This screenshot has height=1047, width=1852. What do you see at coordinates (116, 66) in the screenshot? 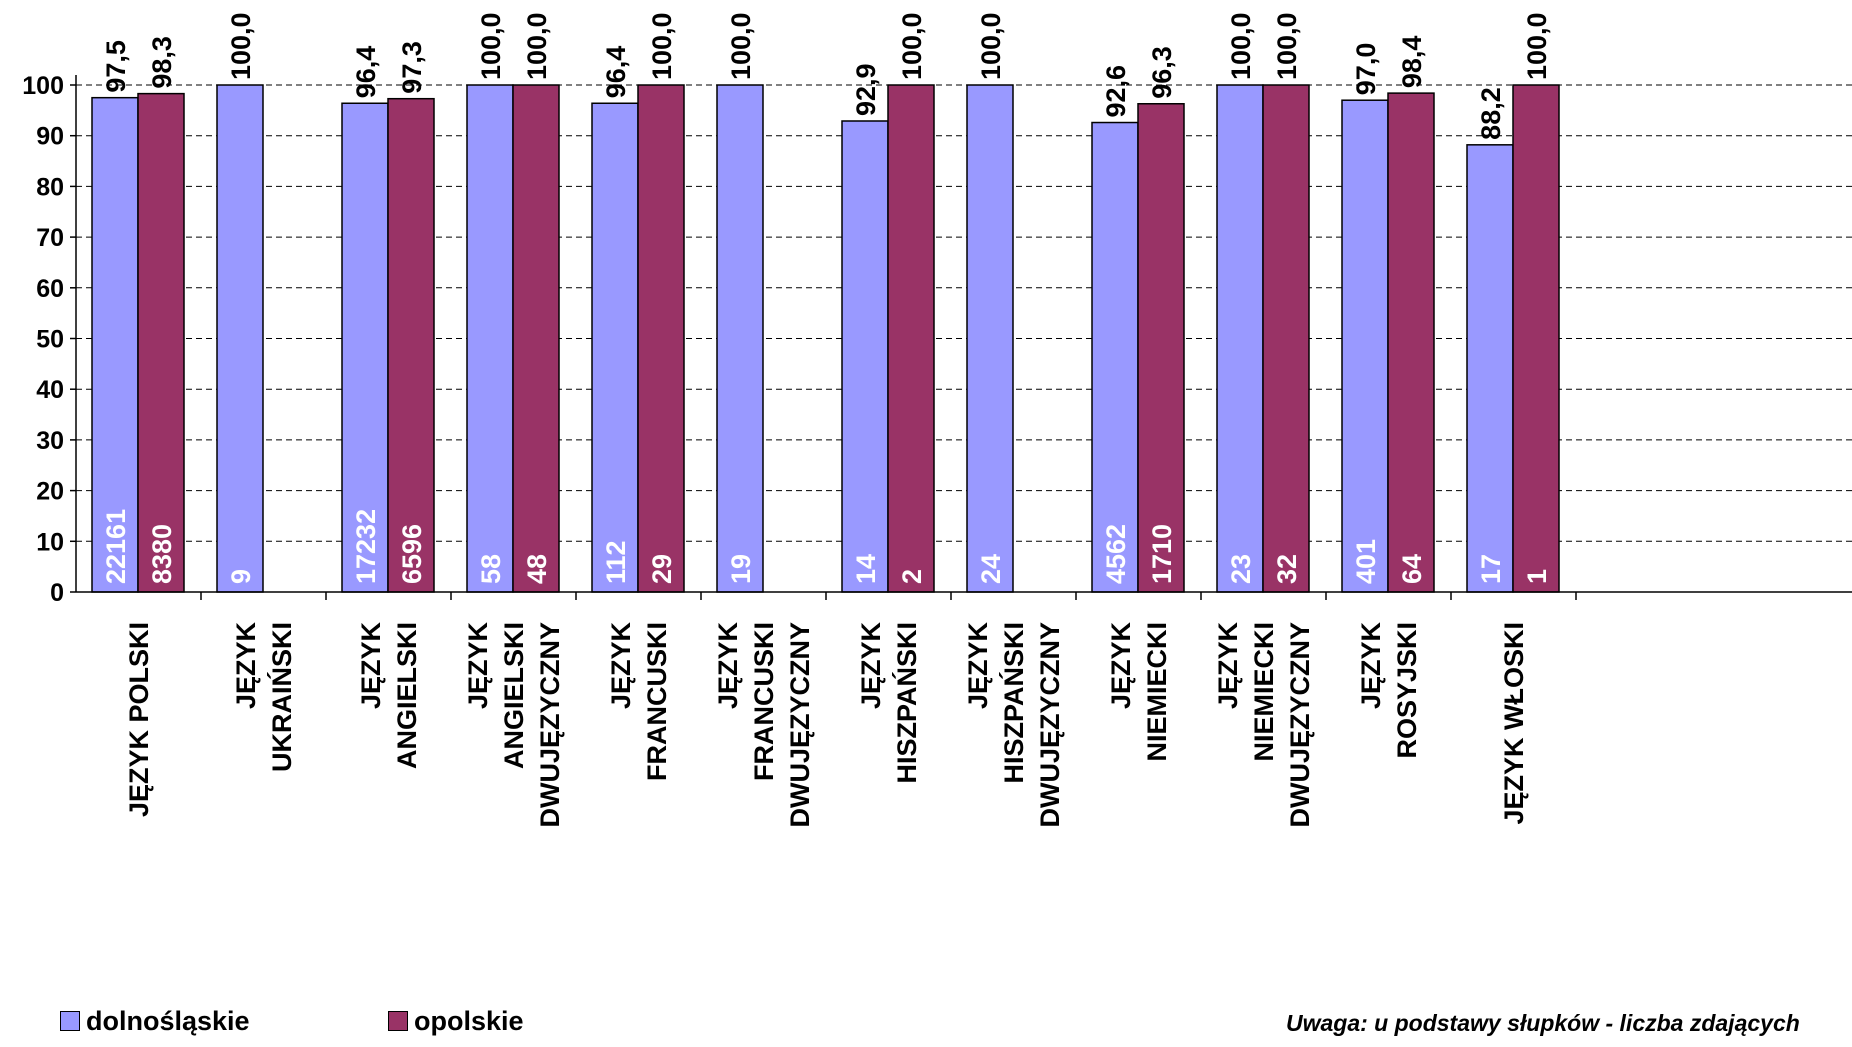
I see `value-label-series-1: 97,5` at bounding box center [116, 66].